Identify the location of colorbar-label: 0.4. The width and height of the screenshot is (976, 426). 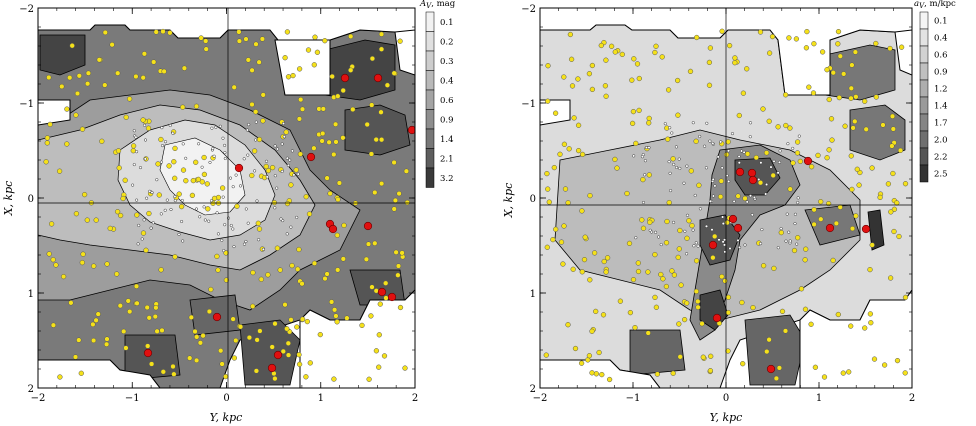
(941, 39).